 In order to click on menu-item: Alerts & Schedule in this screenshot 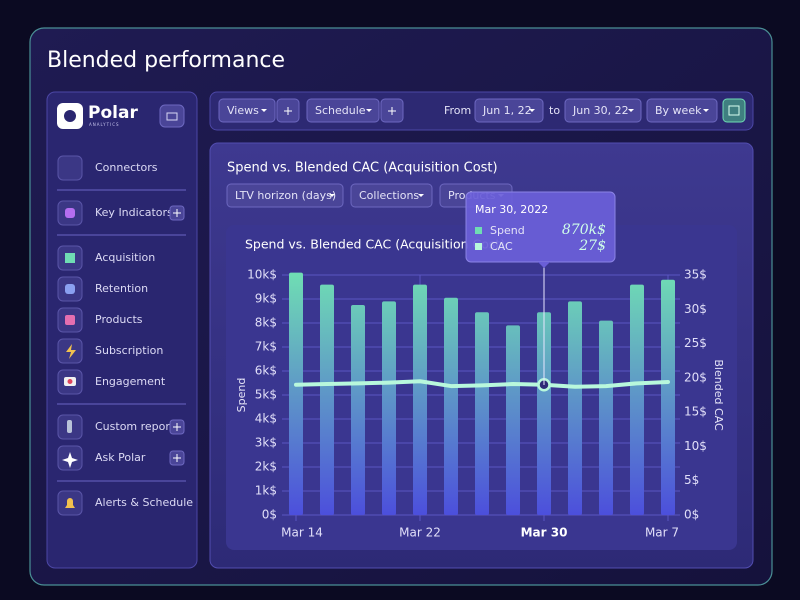, I will do `click(144, 502)`.